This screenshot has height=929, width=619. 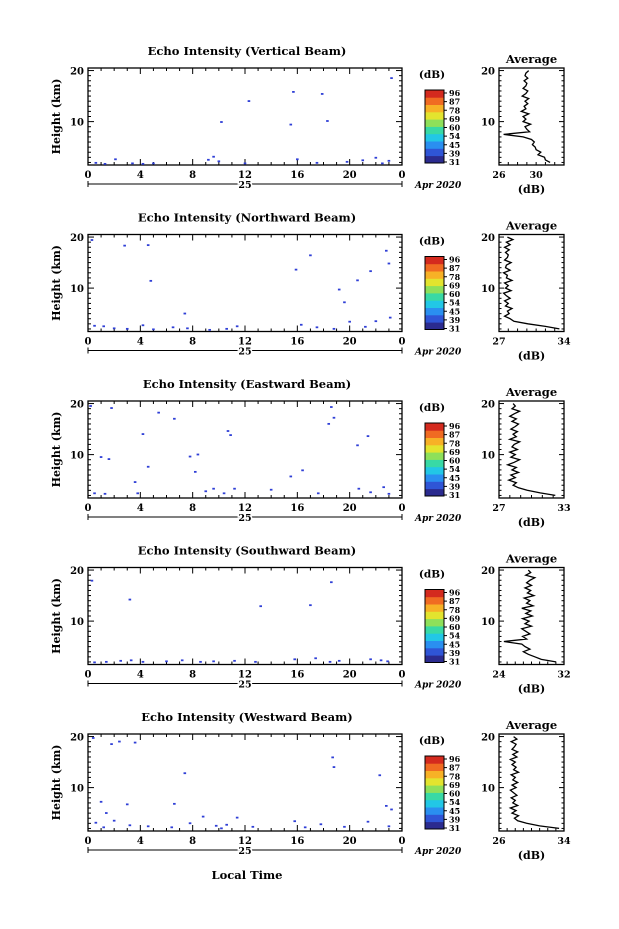 I want to click on panel-title: Echo Intensity (Southward Beam), so click(x=247, y=551).